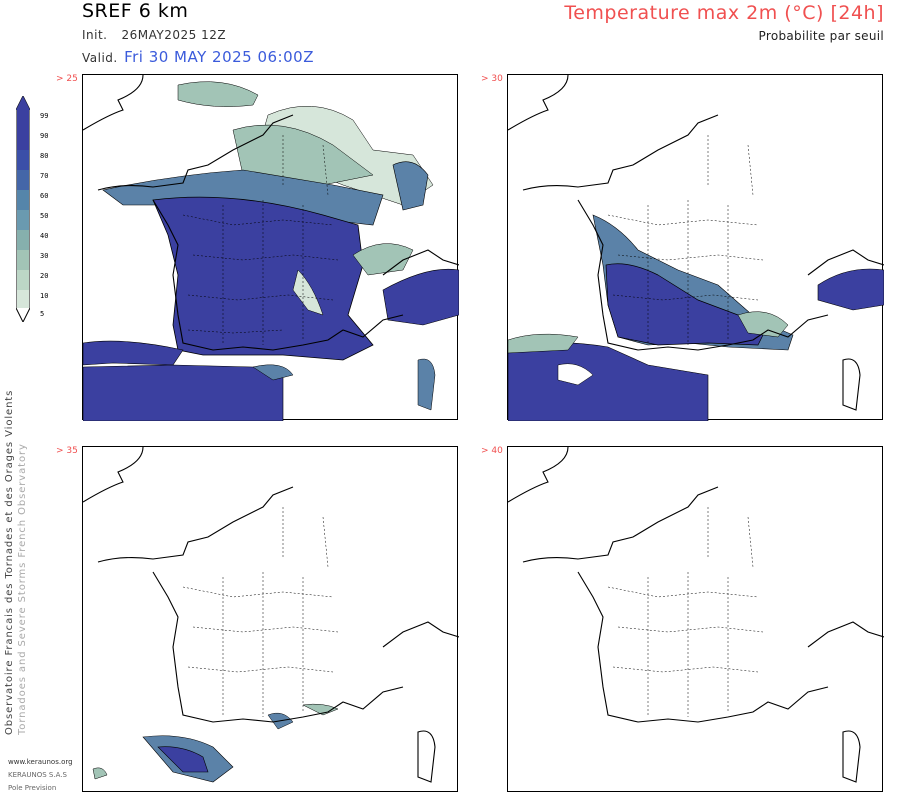 The image size is (900, 800). Describe the element at coordinates (492, 79) in the screenshot. I see `panel-2-threshold: > 30` at that location.